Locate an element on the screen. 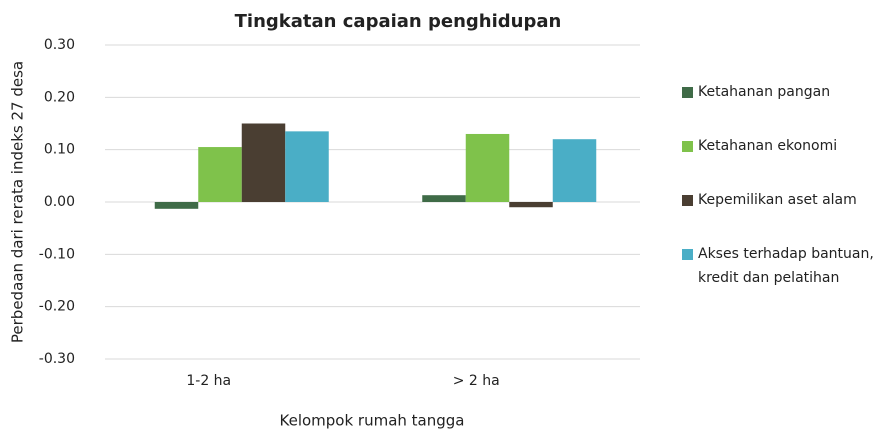  legend-item: Ketahanan pangan is located at coordinates (787, 104).